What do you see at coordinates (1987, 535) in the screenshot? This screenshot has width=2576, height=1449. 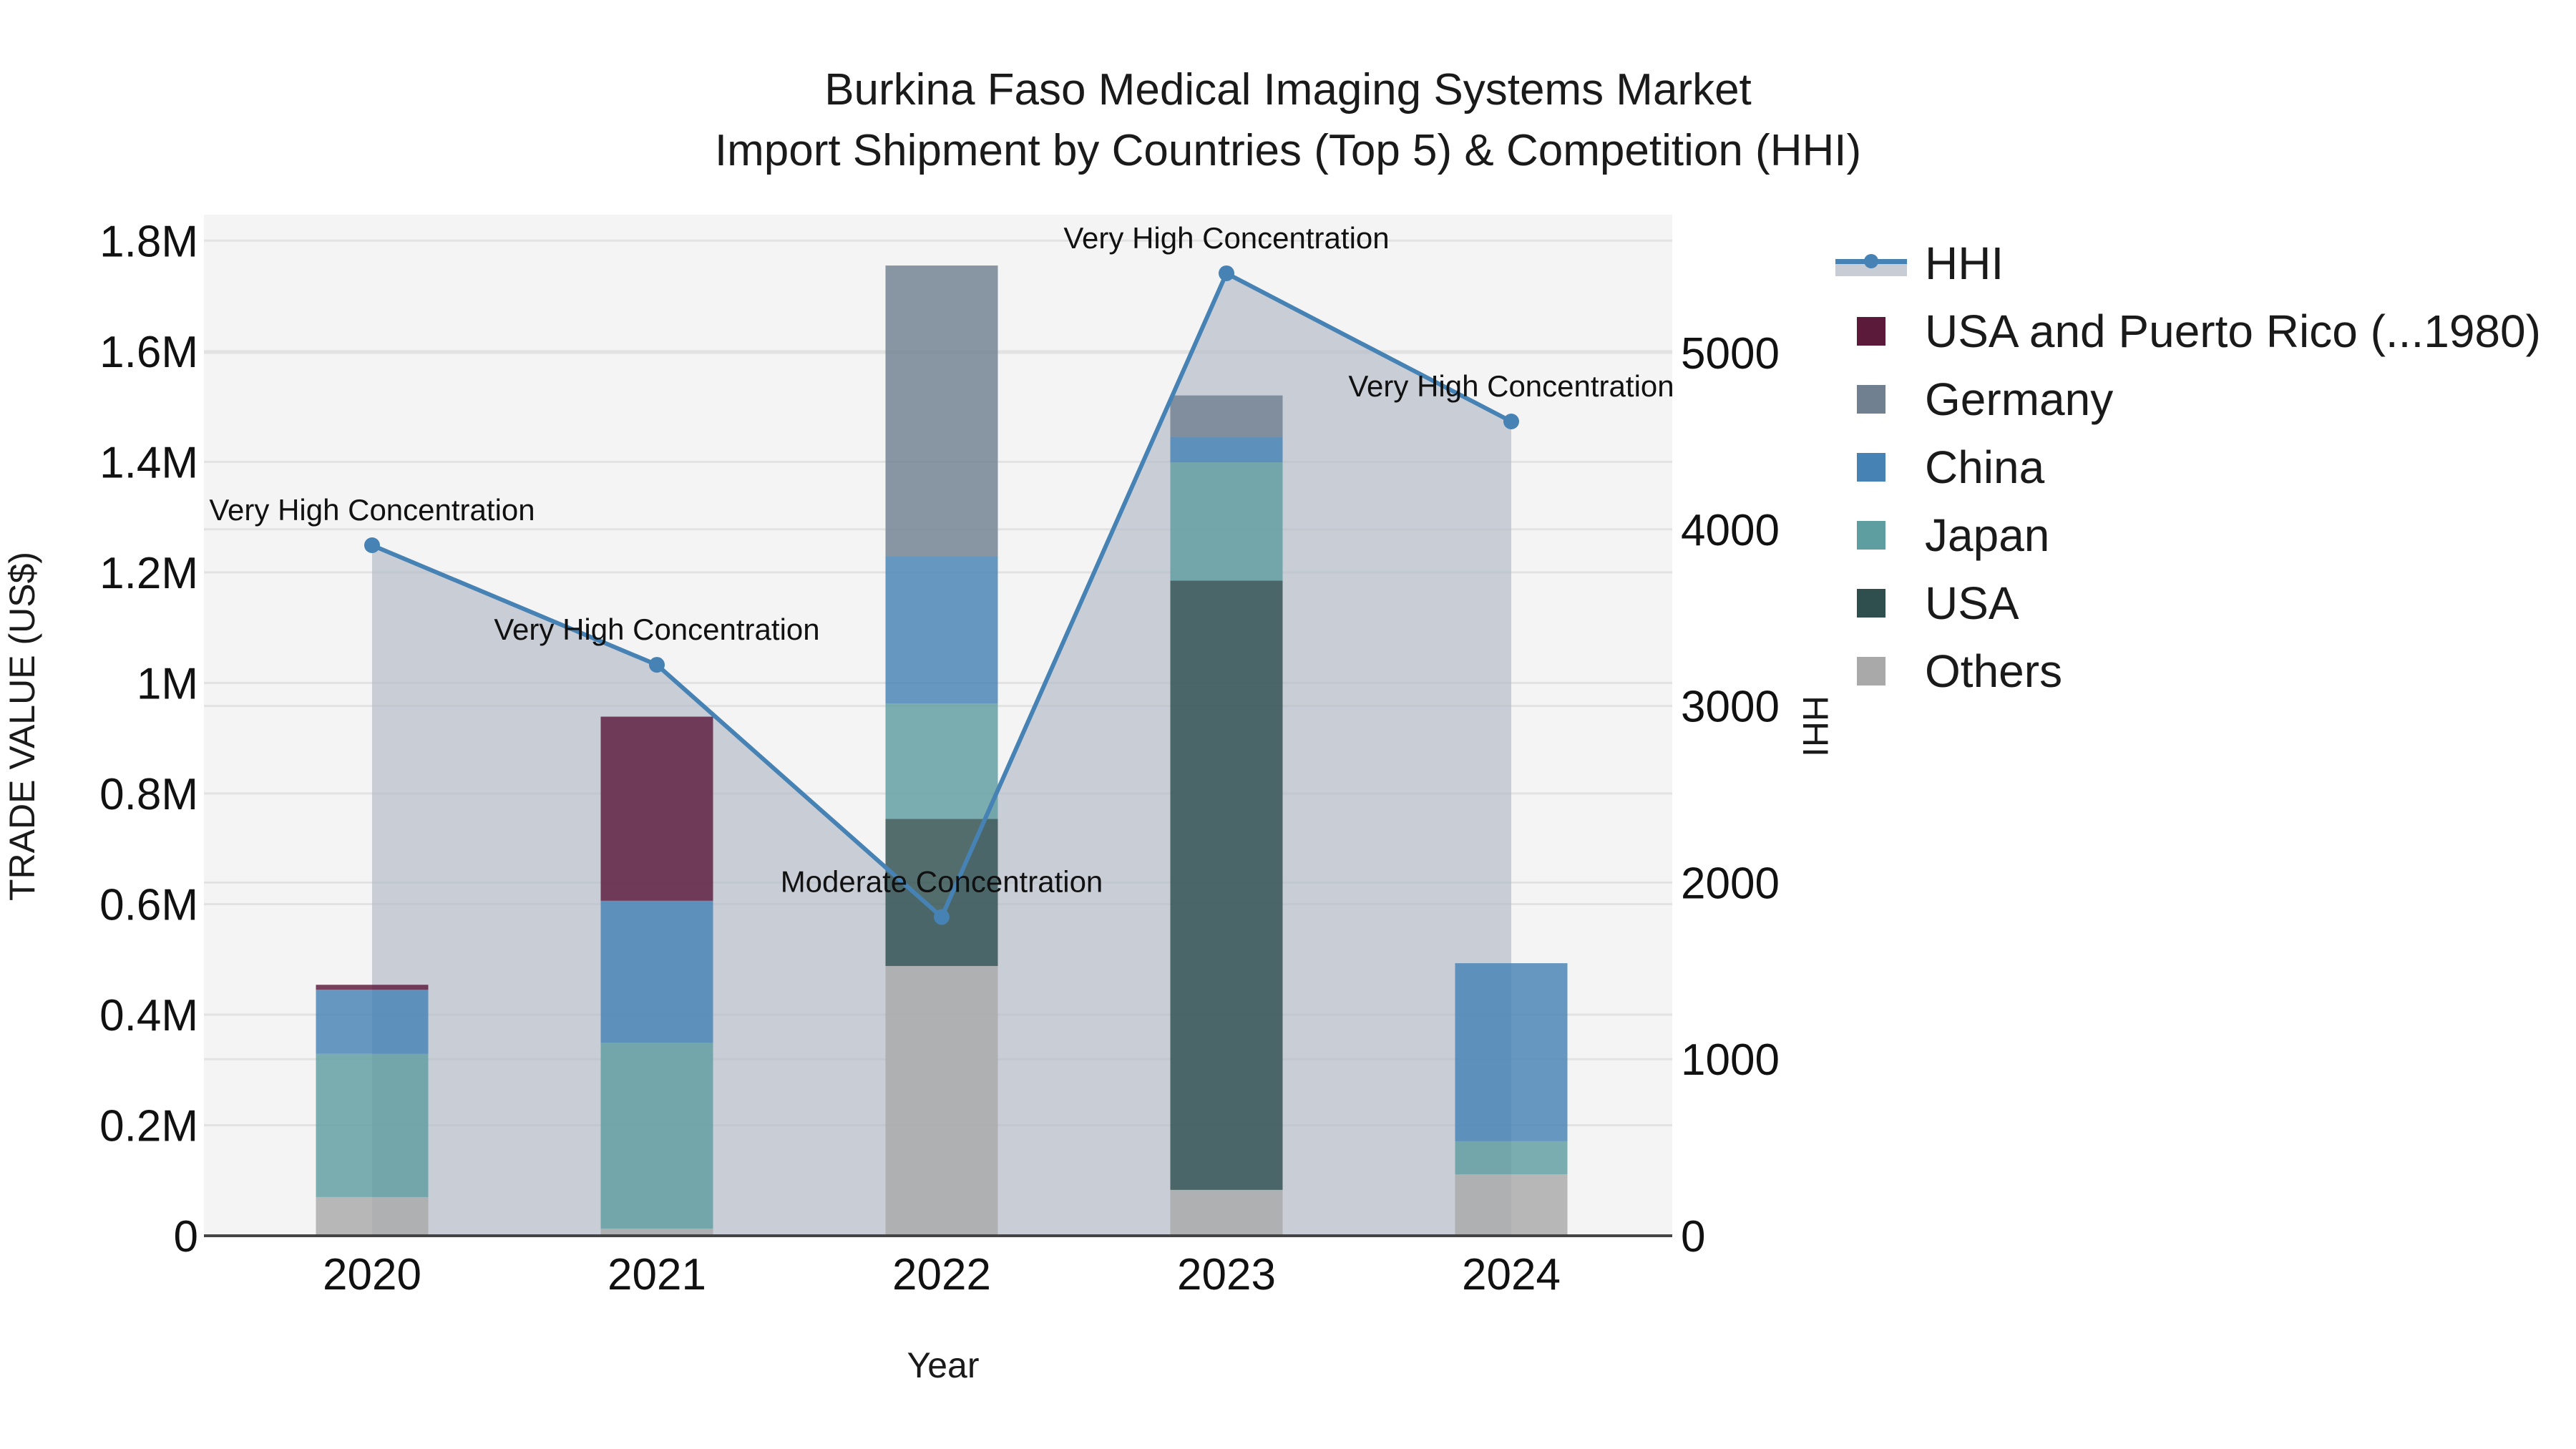 I see `legend-label: Japan` at bounding box center [1987, 535].